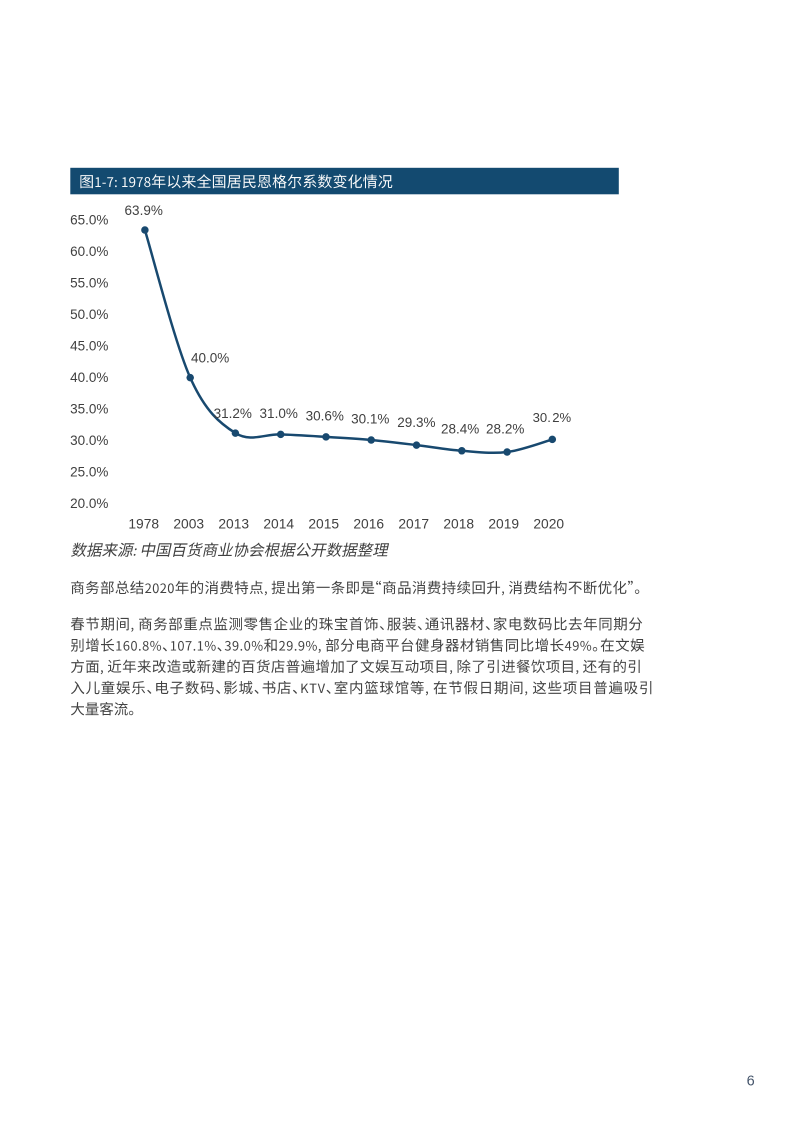 This screenshot has height=1122, width=793. What do you see at coordinates (233, 413) in the screenshot?
I see `svg-text: 31.2%` at bounding box center [233, 413].